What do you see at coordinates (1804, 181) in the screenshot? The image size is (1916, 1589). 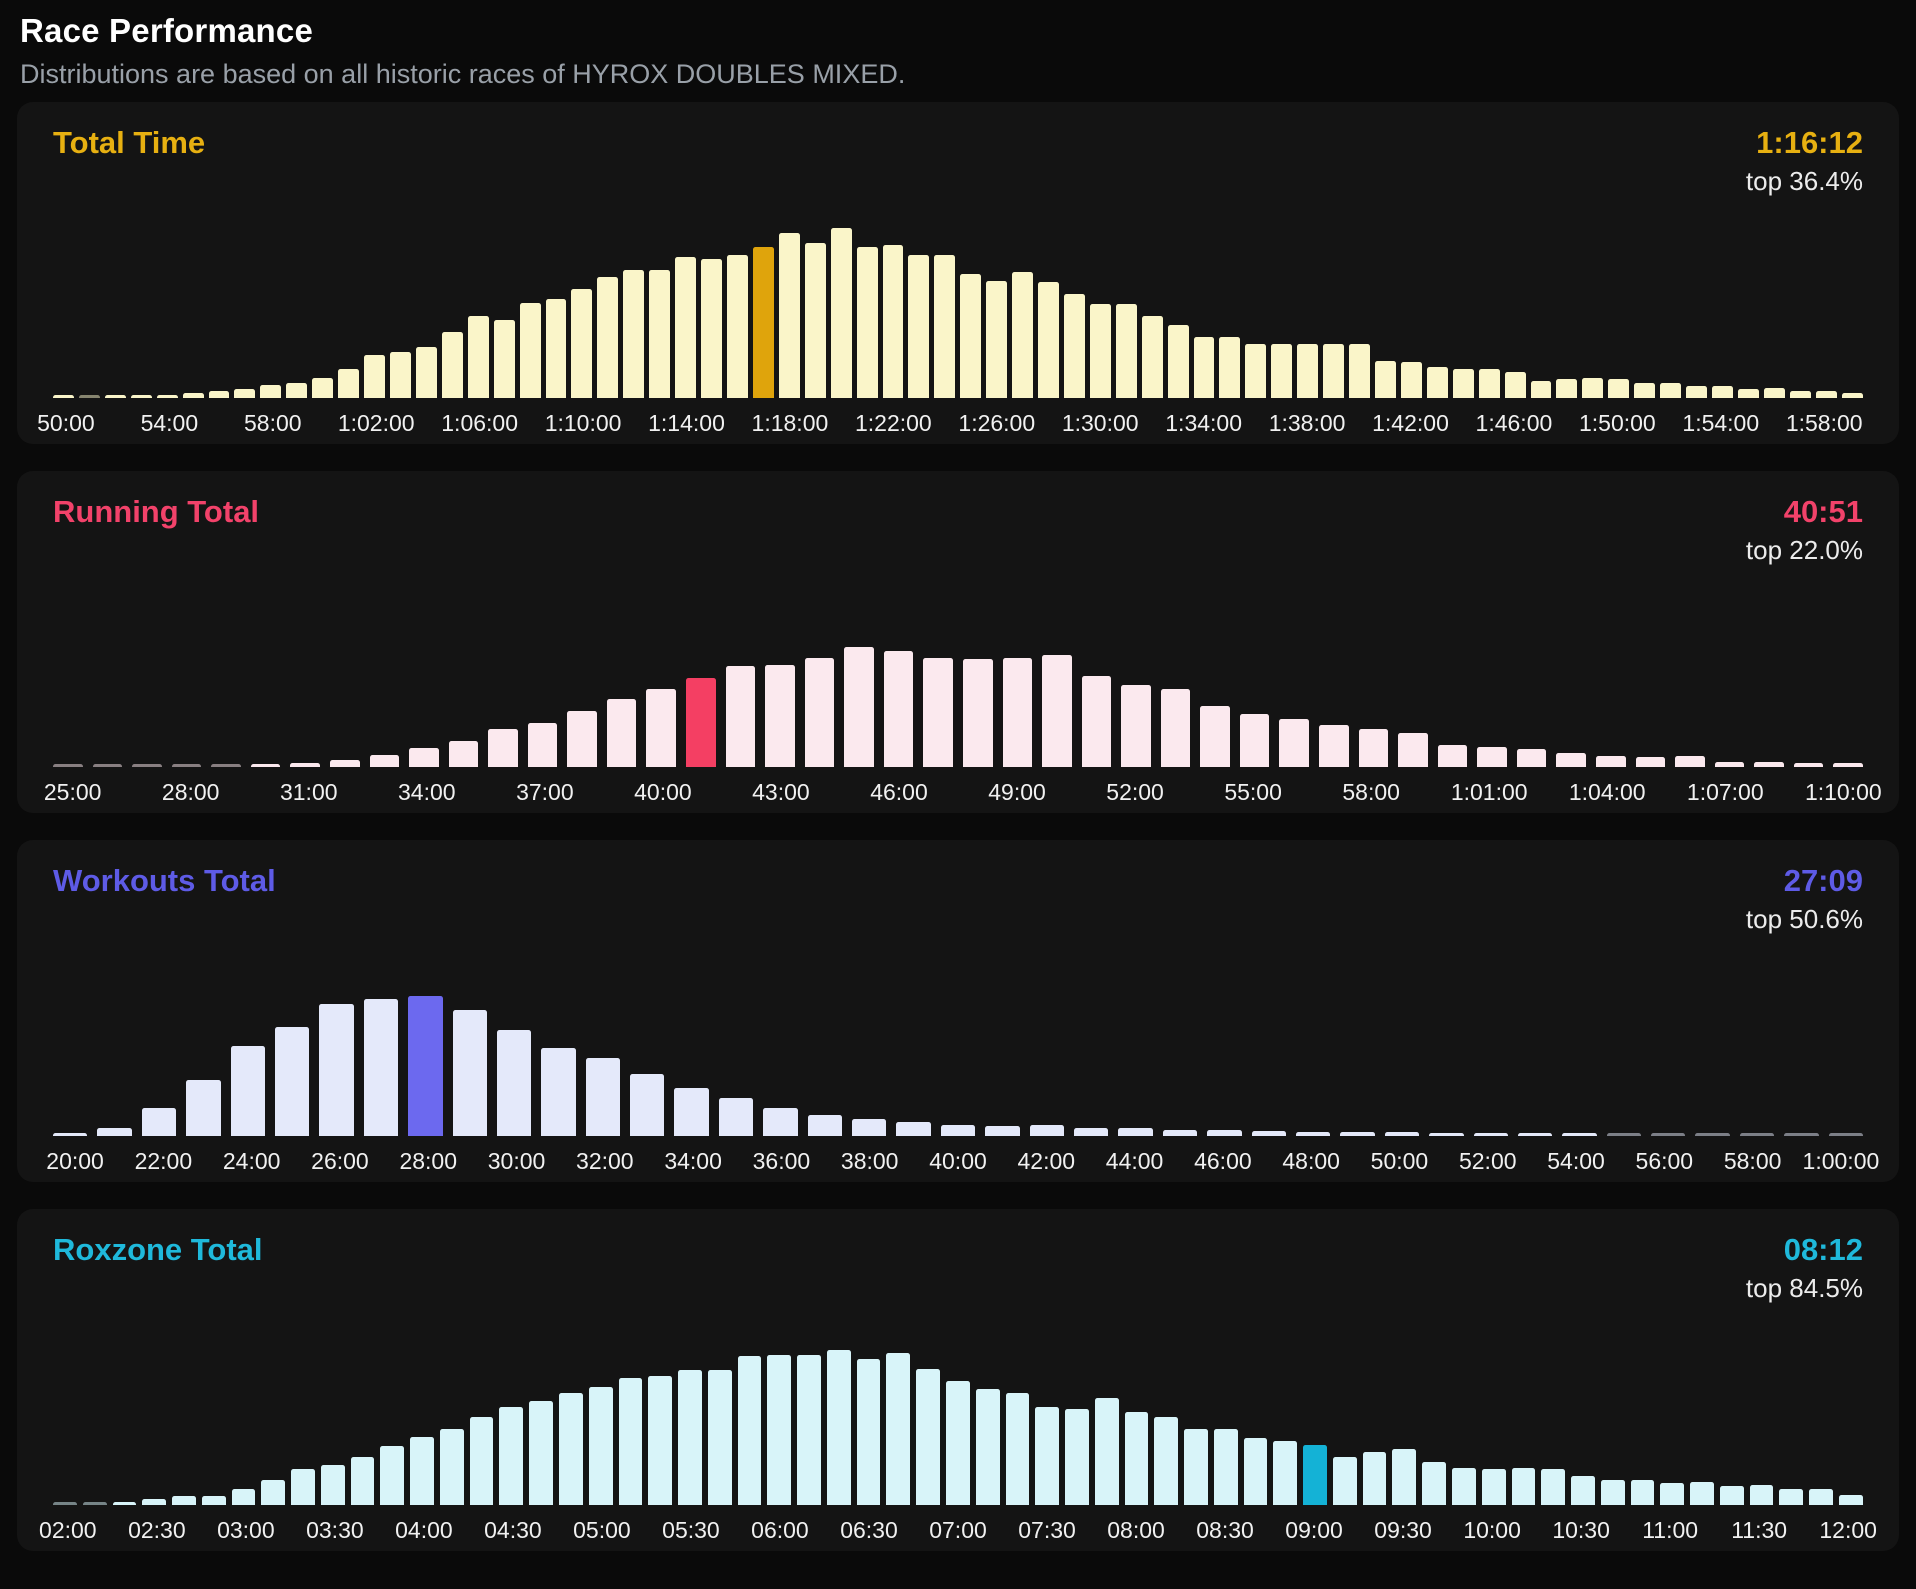 I see `athlete-percentile: top 36.4%` at bounding box center [1804, 181].